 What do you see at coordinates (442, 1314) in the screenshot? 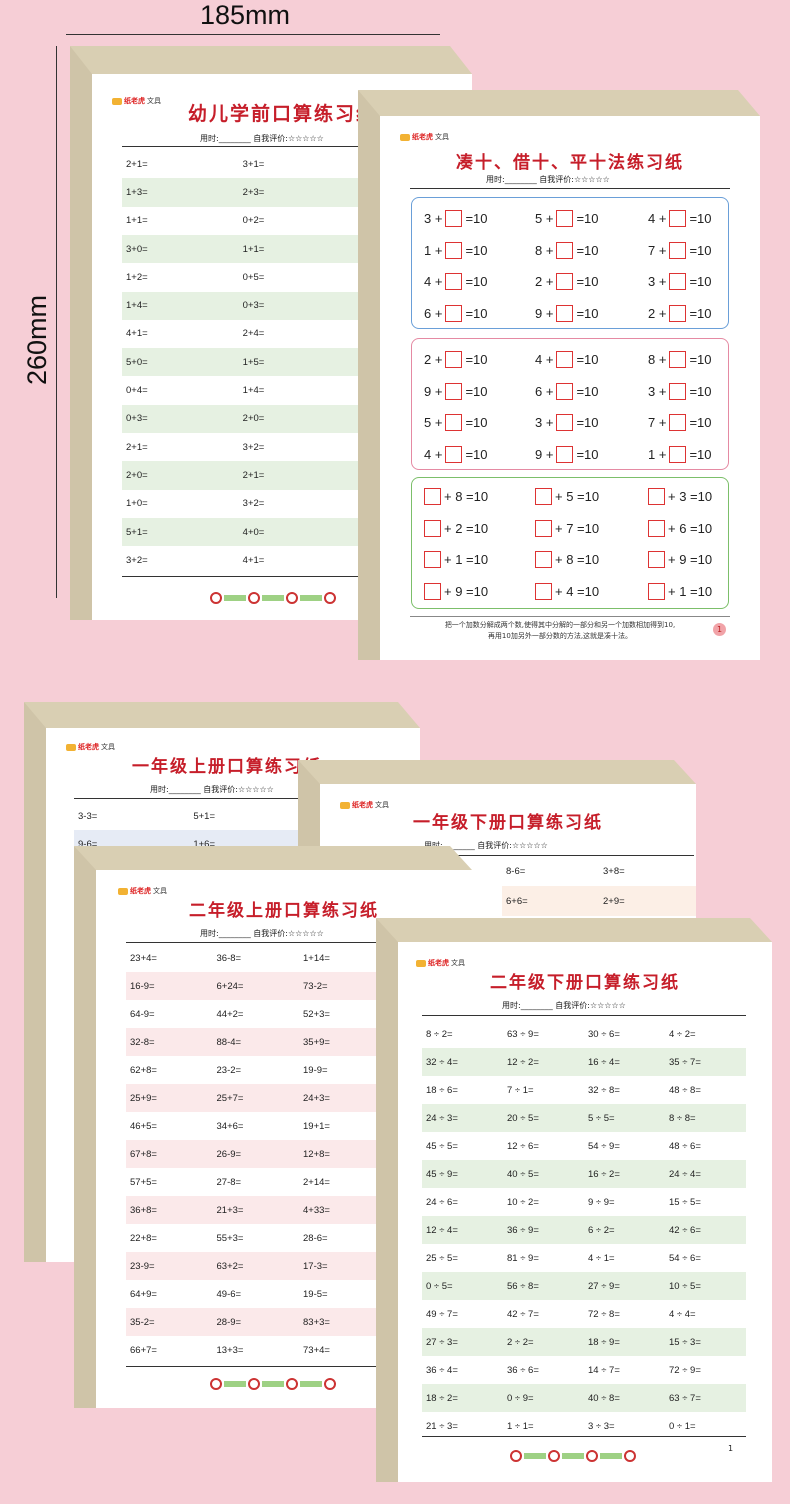
I see `problem-cell: 49 ÷ 7=` at bounding box center [442, 1314].